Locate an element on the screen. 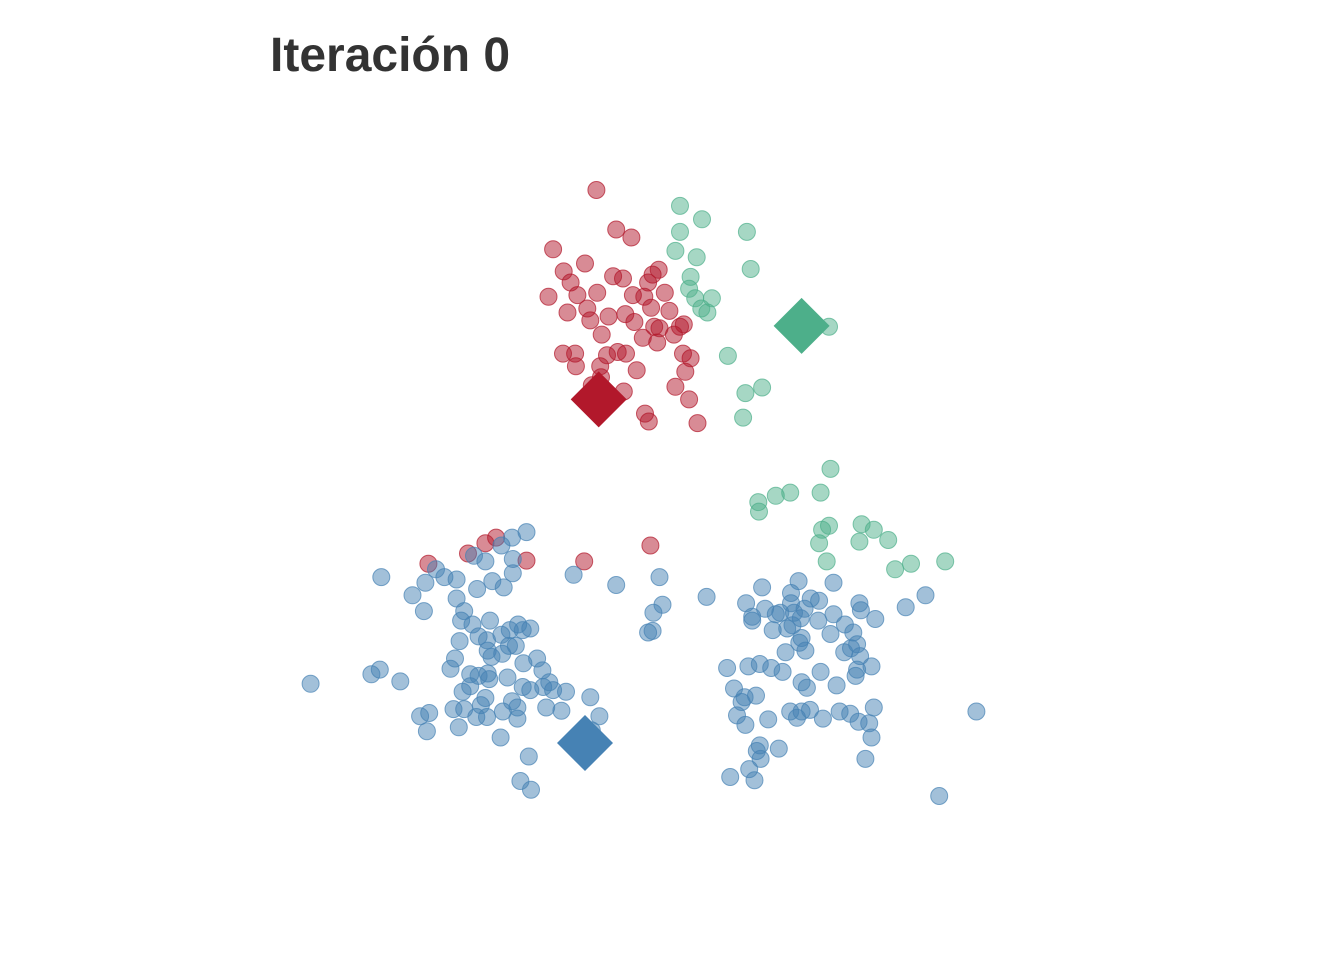  chart-title: Iteración 0 is located at coordinates (390, 55).